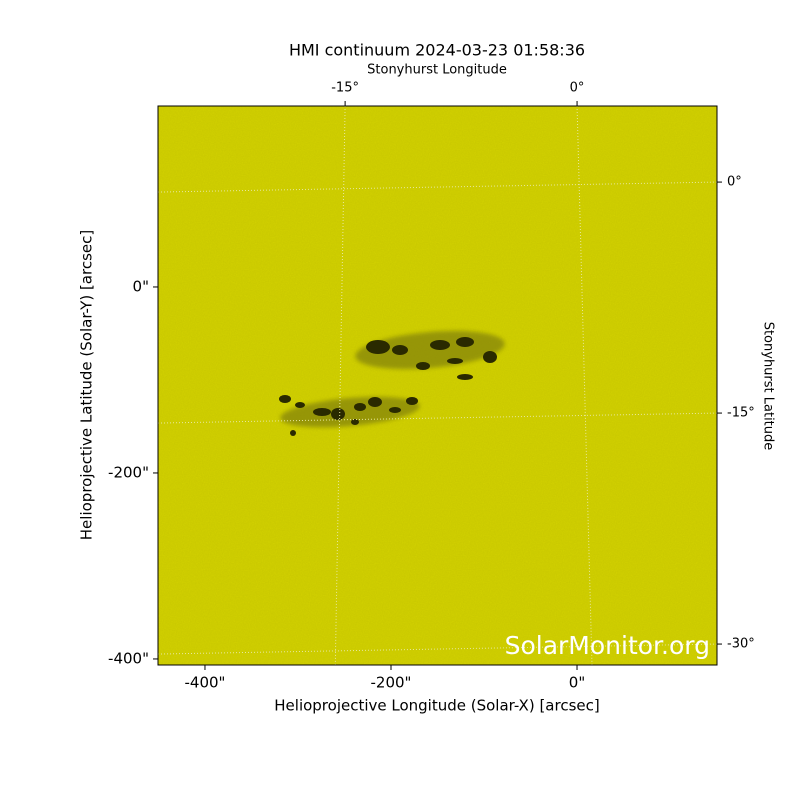 The image size is (800, 800). Describe the element at coordinates (437, 50) in the screenshot. I see `chart-title: HMI continuum 2024-03-23 01:58:36` at that location.